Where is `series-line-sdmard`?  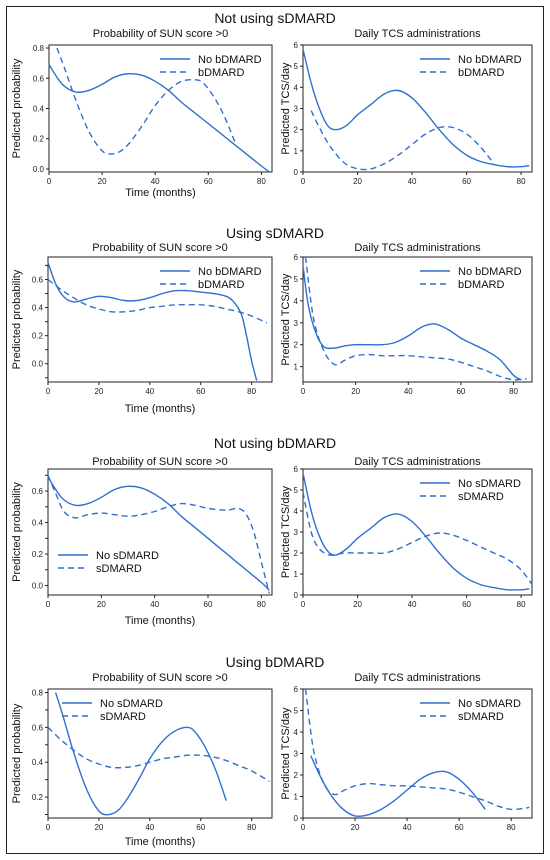 series-line-sdmard is located at coordinates (158, 534).